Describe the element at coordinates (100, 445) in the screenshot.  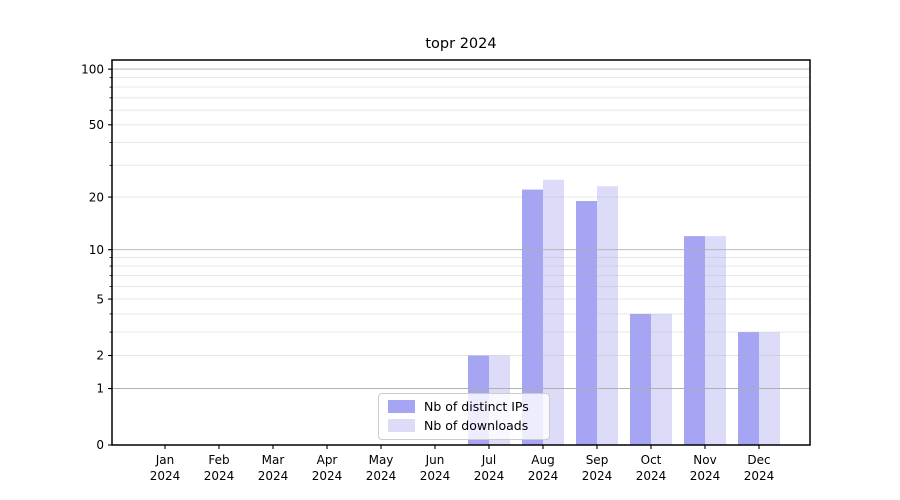
I see `y-tick-label-0: 0` at that location.